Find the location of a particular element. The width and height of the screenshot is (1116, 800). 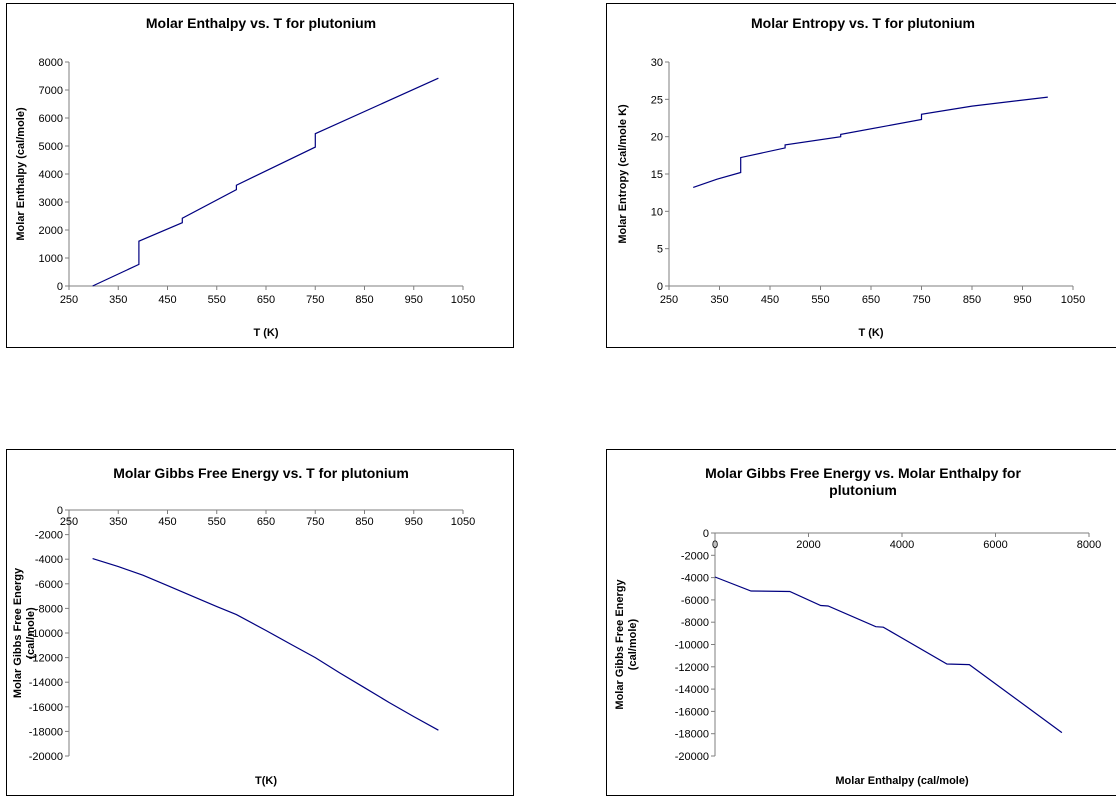

x-tick-label: 4000 is located at coordinates (902, 545).